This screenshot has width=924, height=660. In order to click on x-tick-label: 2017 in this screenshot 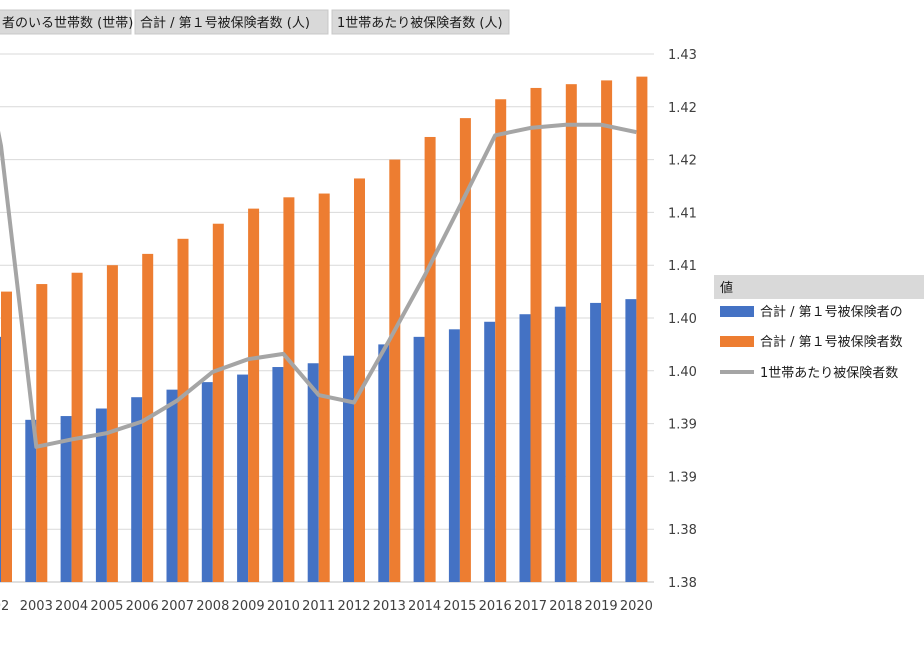, I will do `click(530, 606)`.